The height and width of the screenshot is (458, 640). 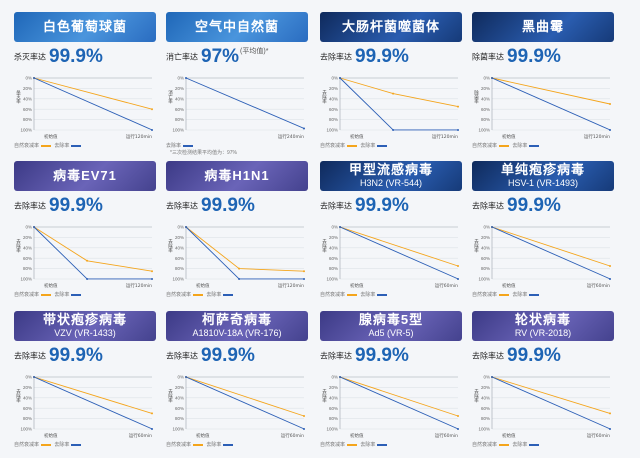 What do you see at coordinates (170, 97) in the screenshot?
I see `y-axis-label: 消亡率` at bounding box center [170, 97].